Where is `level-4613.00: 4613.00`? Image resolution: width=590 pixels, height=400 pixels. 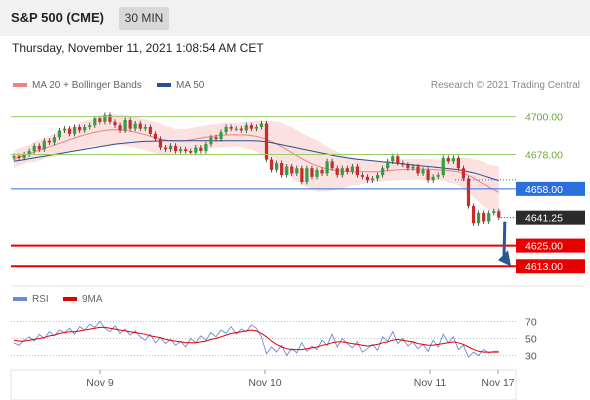 level-4613.00: 4613.00 is located at coordinates (298, 266).